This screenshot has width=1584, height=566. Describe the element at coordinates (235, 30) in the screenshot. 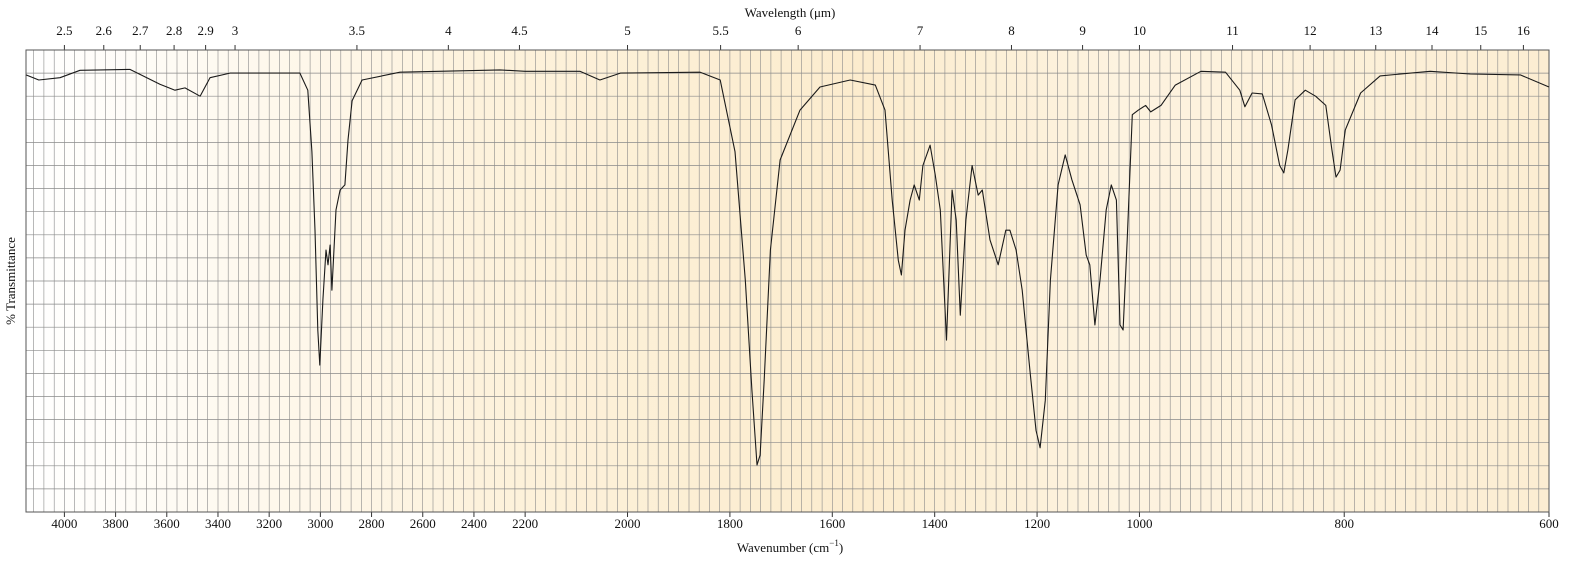

I see `x2-tick-label: 3` at that location.